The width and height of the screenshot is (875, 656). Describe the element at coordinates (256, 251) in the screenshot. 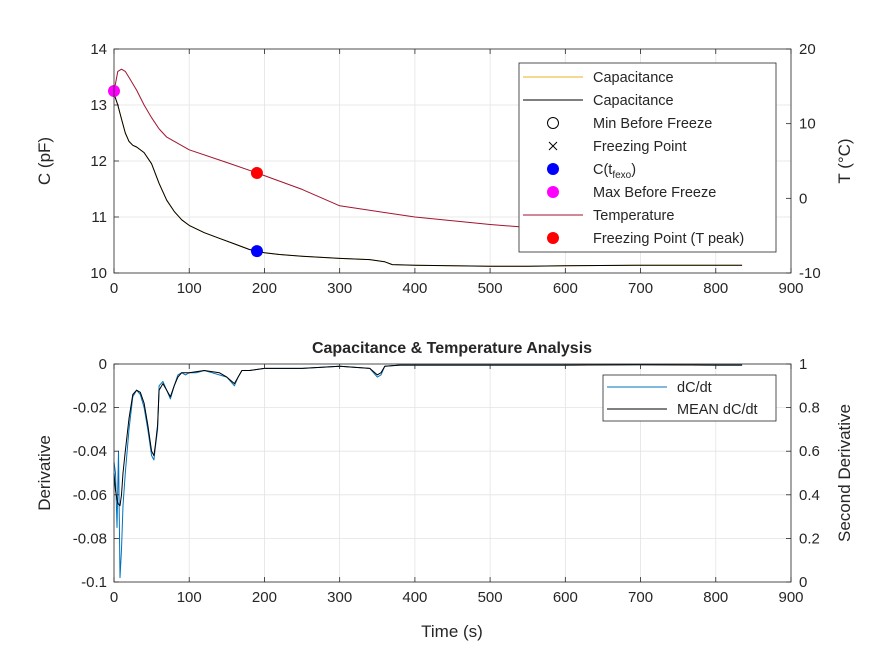

I see `marker-c-tfexo-` at that location.